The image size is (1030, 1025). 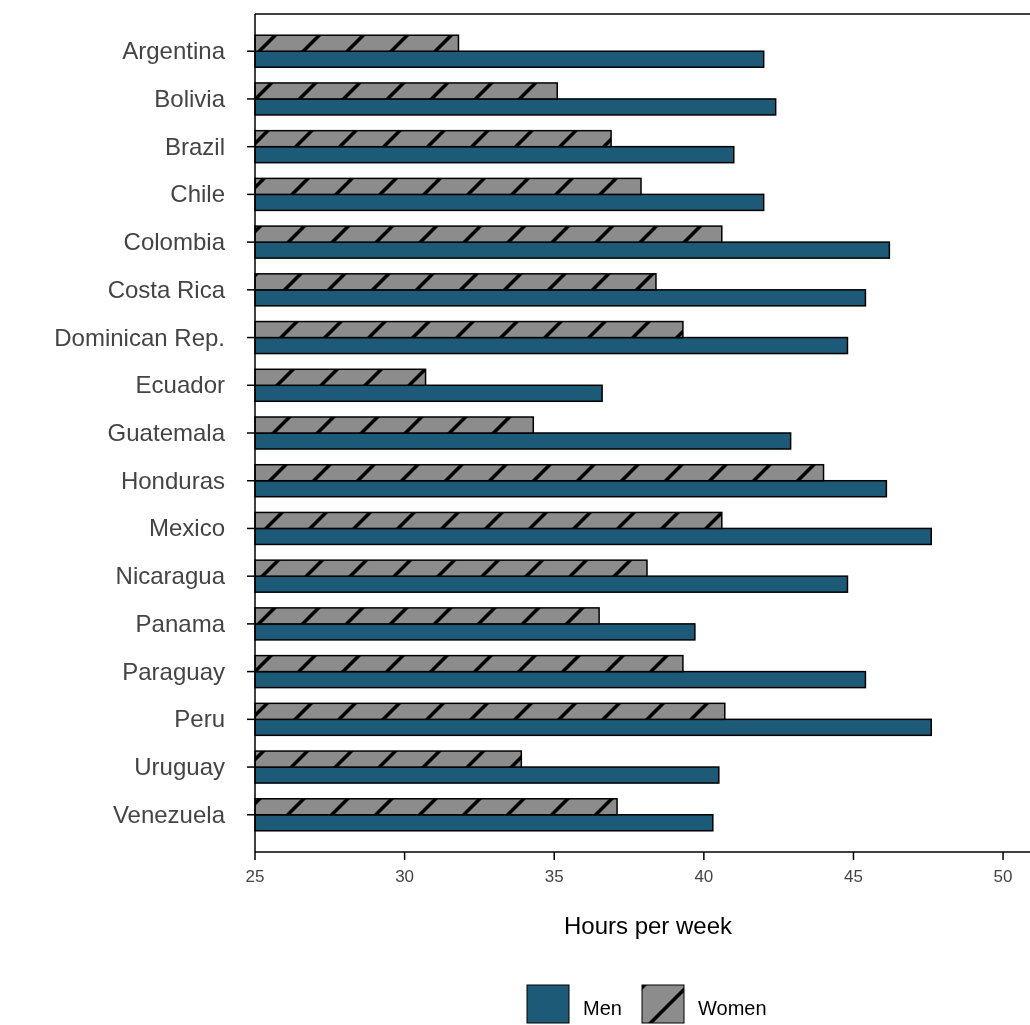 I want to click on y-tick-label: Brazil, so click(x=194, y=146).